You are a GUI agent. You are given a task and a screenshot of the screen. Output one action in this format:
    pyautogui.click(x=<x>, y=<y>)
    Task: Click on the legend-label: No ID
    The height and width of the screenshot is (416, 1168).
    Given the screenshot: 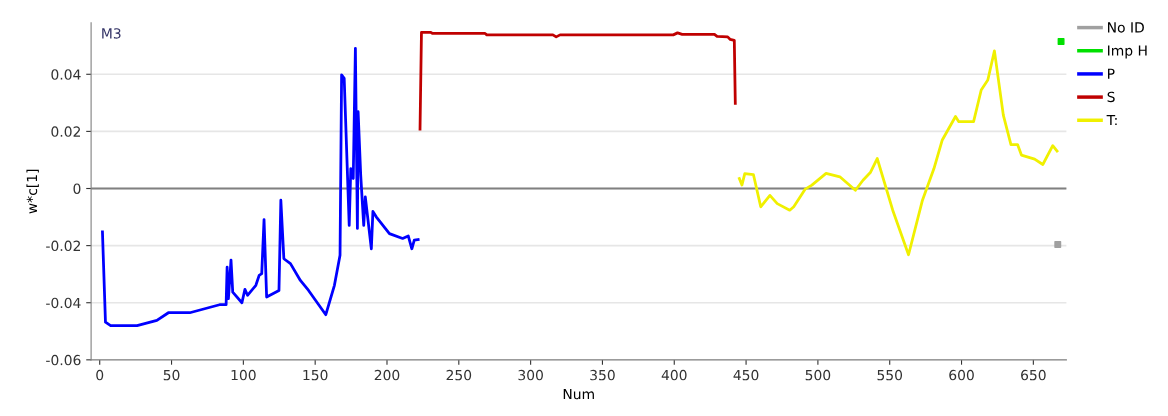 What is the action you would take?
    pyautogui.click(x=1126, y=27)
    